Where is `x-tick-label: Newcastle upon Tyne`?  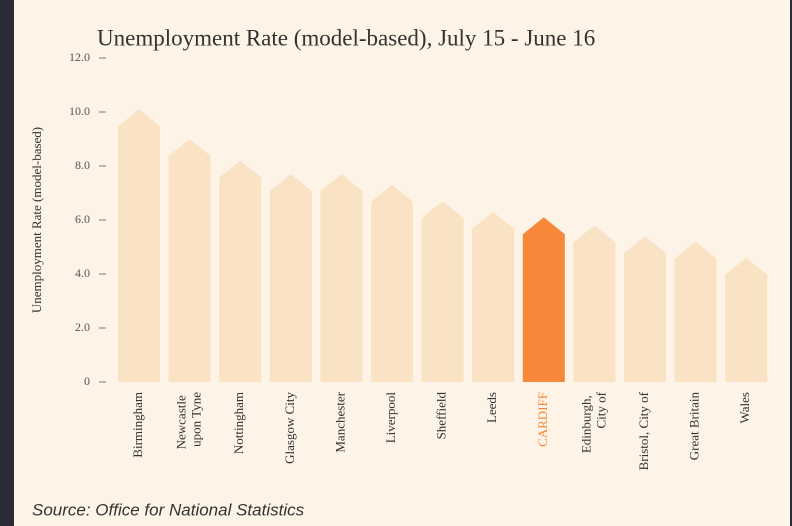 x-tick-label: Newcastle upon Tyne is located at coordinates (189, 421).